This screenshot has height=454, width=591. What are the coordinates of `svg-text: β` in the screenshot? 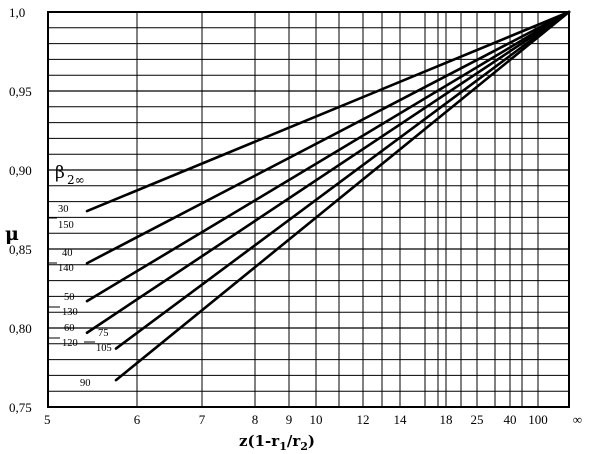 It's located at (60, 173).